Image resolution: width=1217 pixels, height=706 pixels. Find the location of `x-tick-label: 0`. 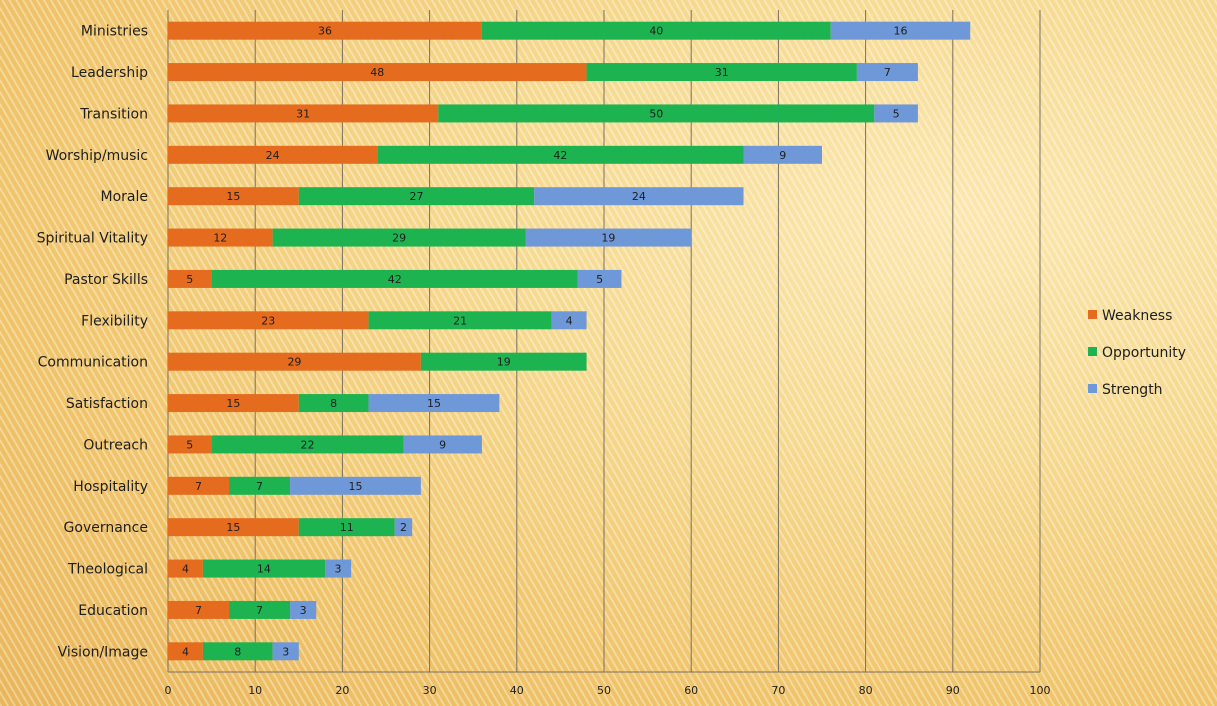

x-tick-label: 0 is located at coordinates (168, 690).